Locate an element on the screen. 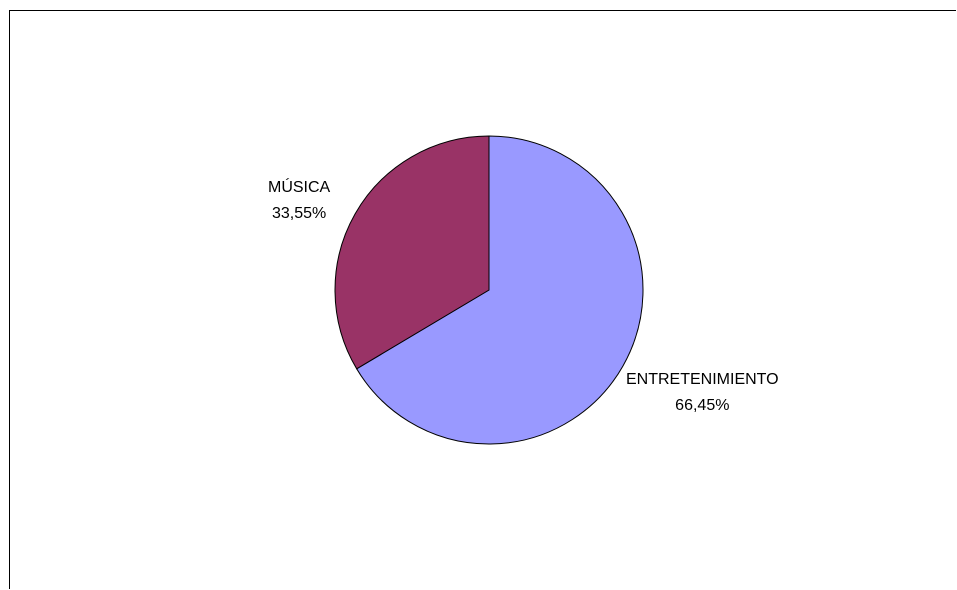  label-entretenimiento: ENTRETENIMIENTO 66,45% is located at coordinates (702, 393).